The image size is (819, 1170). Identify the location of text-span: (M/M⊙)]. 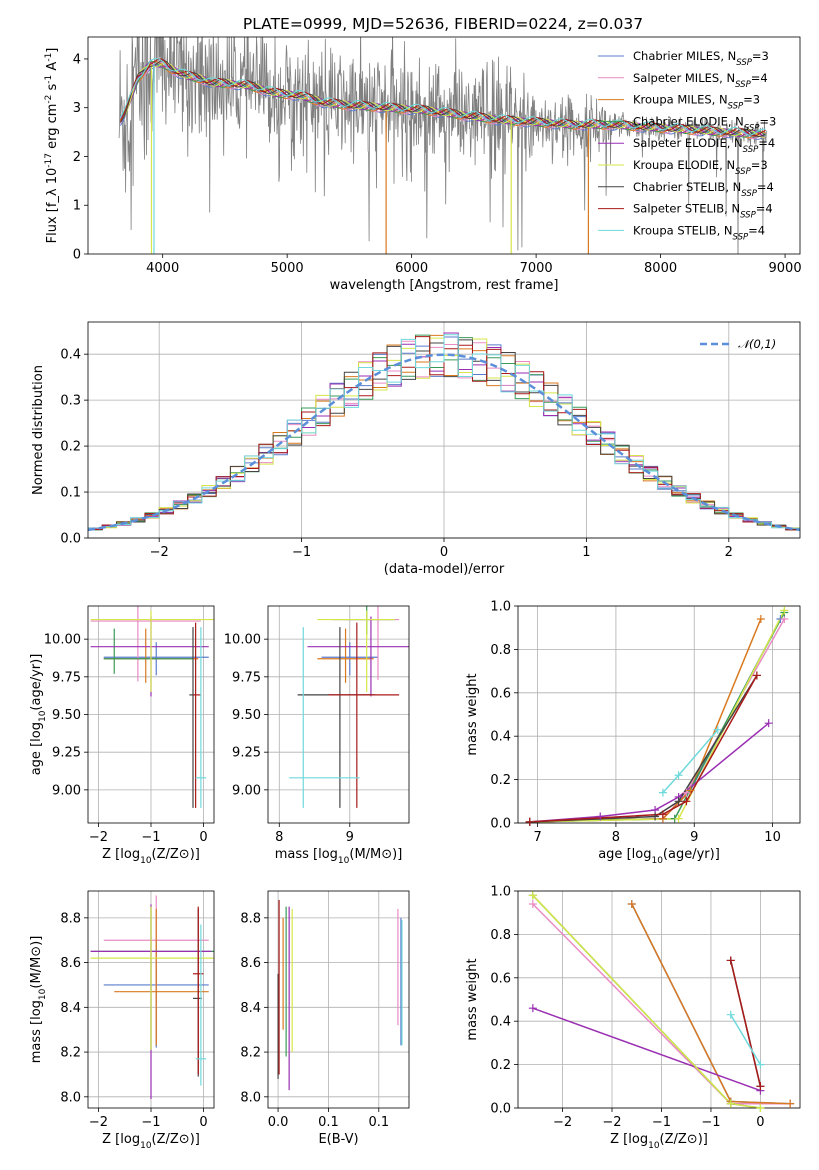
(375, 854).